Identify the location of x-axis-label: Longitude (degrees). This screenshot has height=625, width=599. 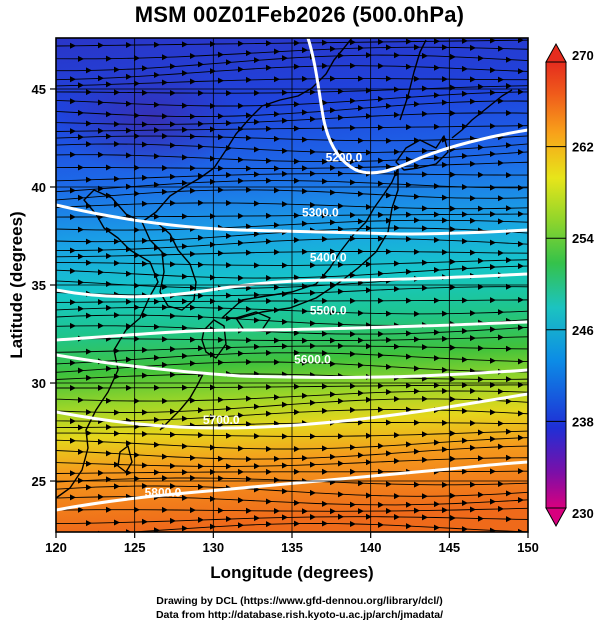
(291, 572).